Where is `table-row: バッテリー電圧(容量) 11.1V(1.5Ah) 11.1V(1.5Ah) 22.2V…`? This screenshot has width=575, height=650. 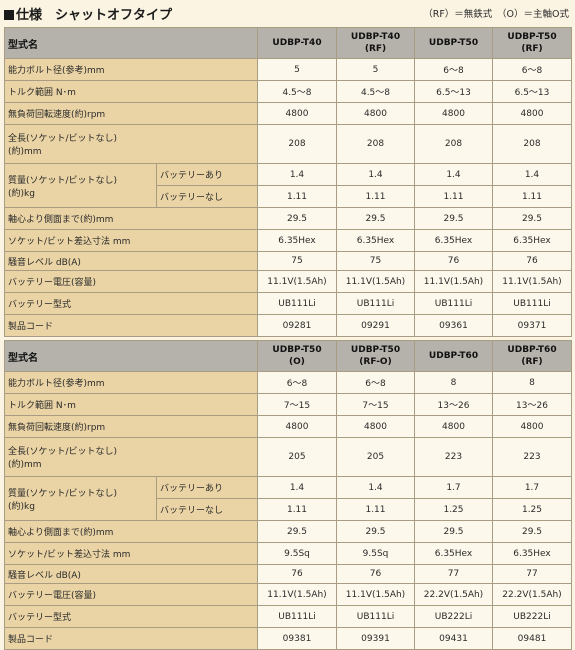 table-row: バッテリー電圧(容量) 11.1V(1.5Ah) 11.1V(1.5Ah) 22.2V… is located at coordinates (288, 594).